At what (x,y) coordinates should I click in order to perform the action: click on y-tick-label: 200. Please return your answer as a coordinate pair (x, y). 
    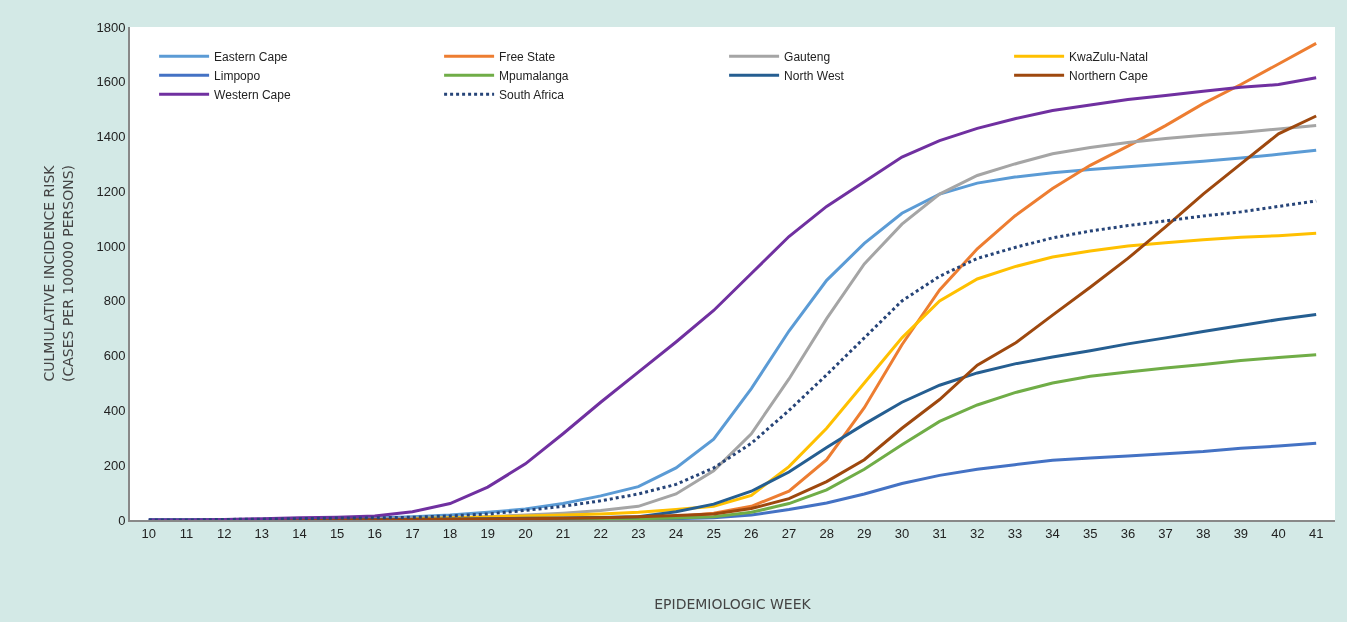
    Looking at the image, I should click on (114, 465).